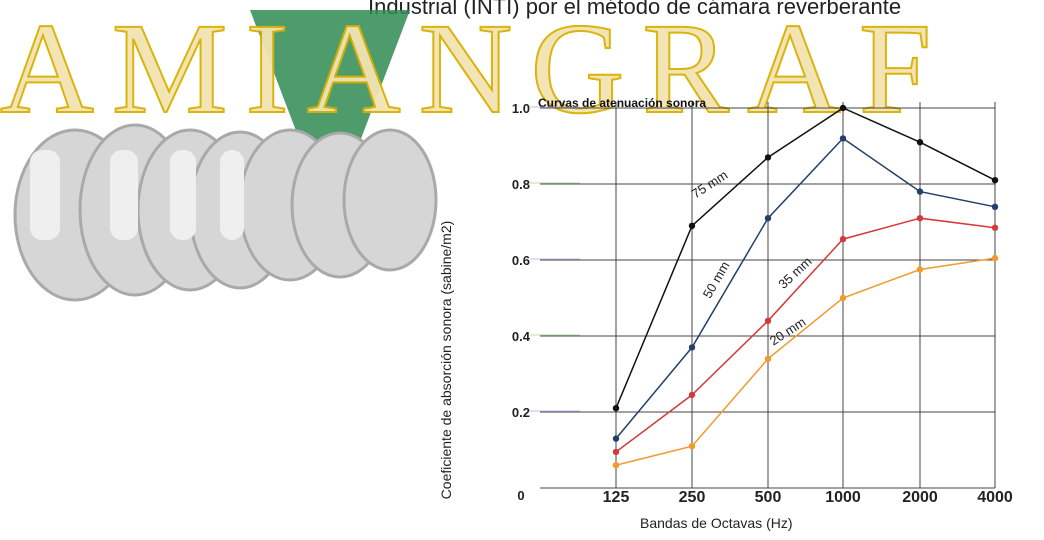  I want to click on y-tick-label: 0.2, so click(521, 412).